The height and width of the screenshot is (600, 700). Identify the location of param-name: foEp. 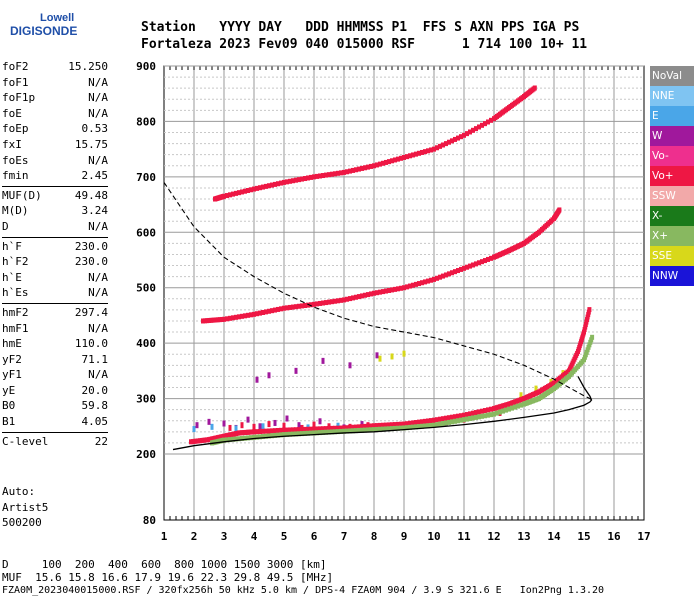
(15, 129).